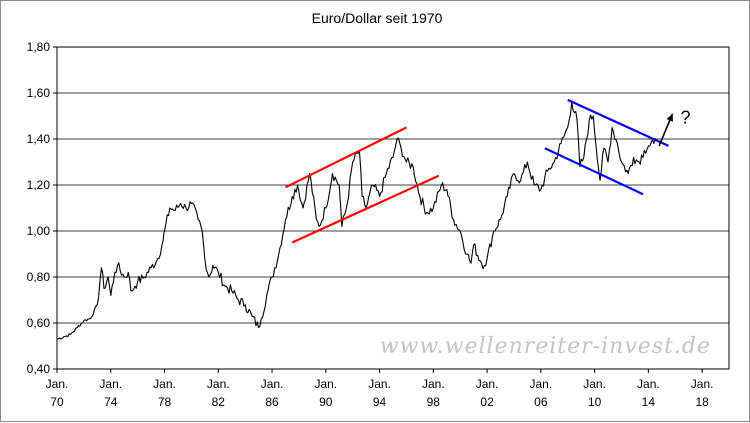  Describe the element at coordinates (39, 139) in the screenshot. I see `y-tick-label: 1,40` at that location.